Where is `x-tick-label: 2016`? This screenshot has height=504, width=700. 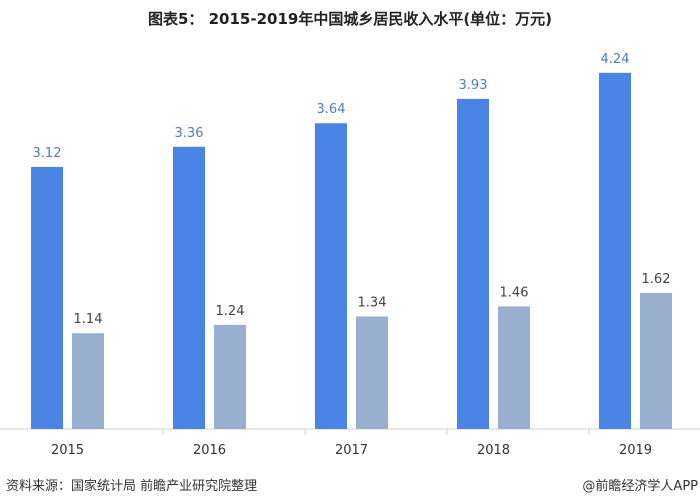
x-tick-label: 2016 is located at coordinates (209, 450).